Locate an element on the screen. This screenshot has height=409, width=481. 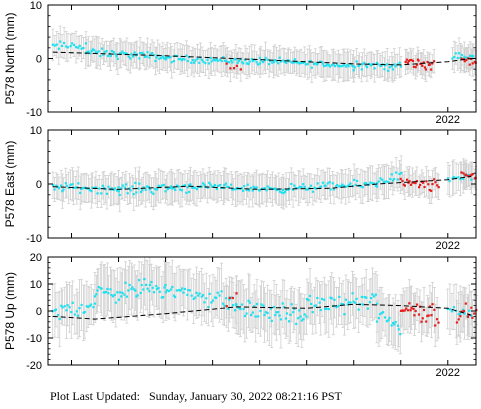
y-axis-label: P578 North (mm) is located at coordinates (10, 58).